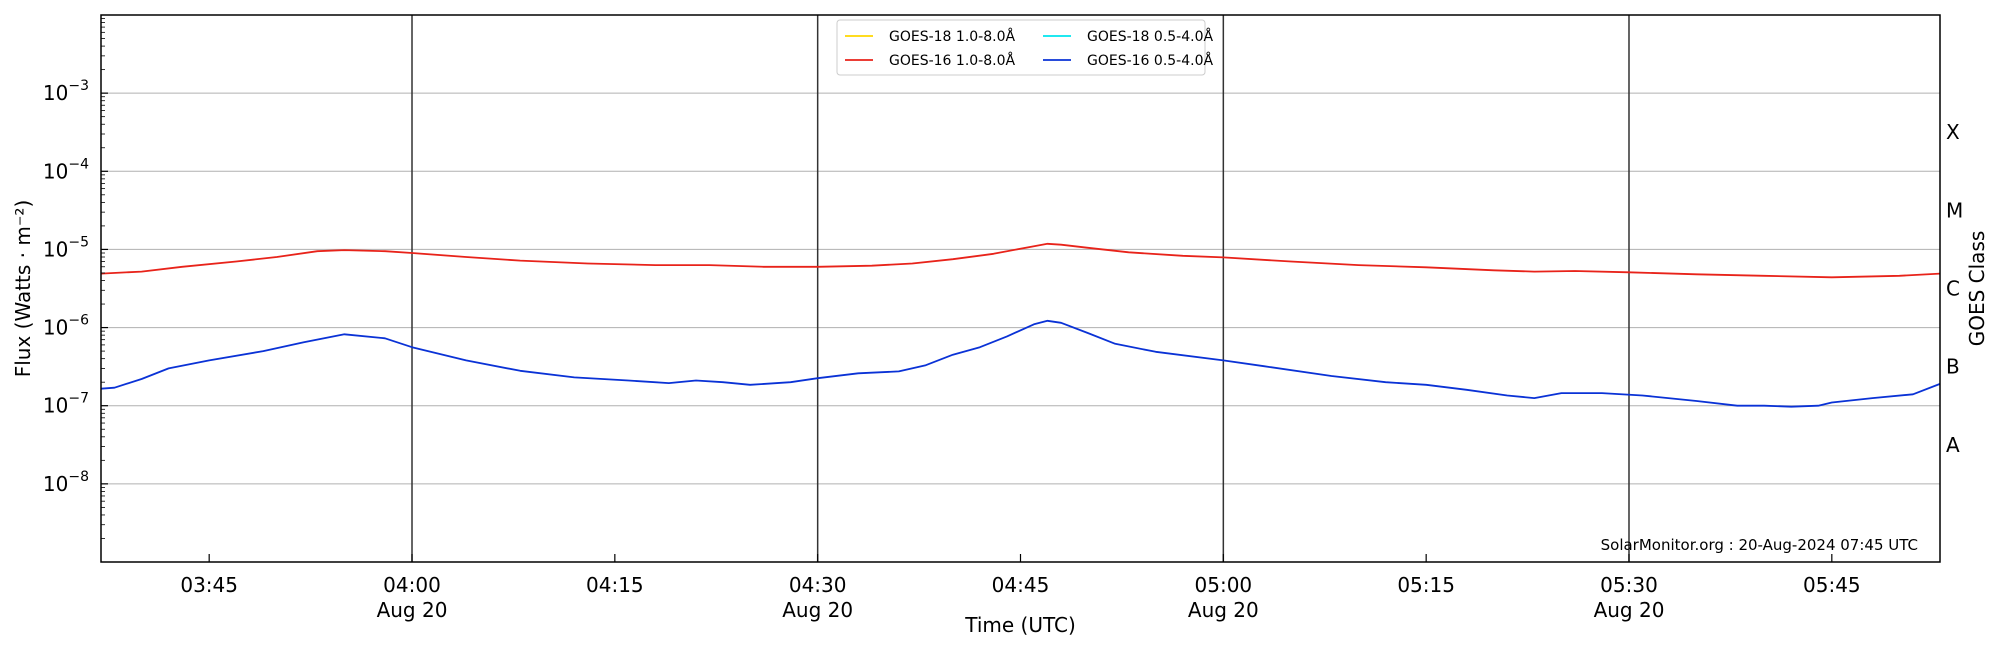 This screenshot has height=650, width=2000. Describe the element at coordinates (412, 585) in the screenshot. I see `x-tick-label: 04:00` at that location.